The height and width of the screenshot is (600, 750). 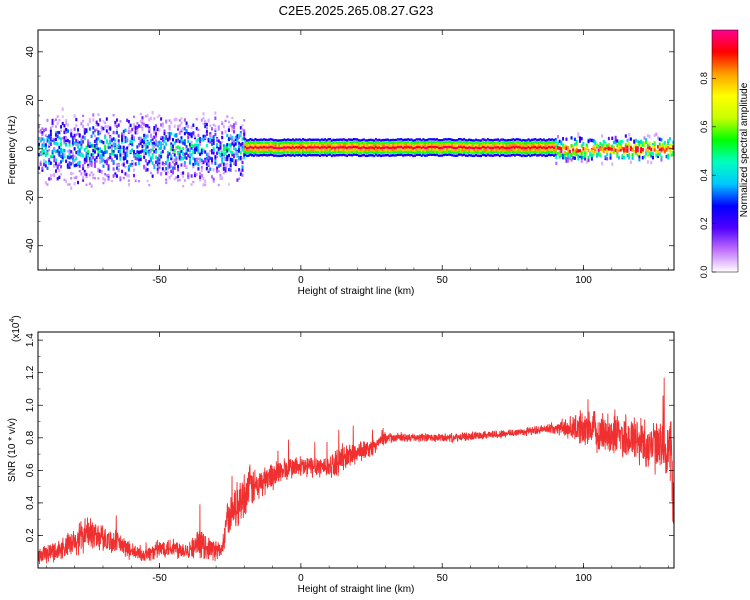 What do you see at coordinates (704, 223) in the screenshot?
I see `colorbar-tick-label: 0.2` at bounding box center [704, 223].